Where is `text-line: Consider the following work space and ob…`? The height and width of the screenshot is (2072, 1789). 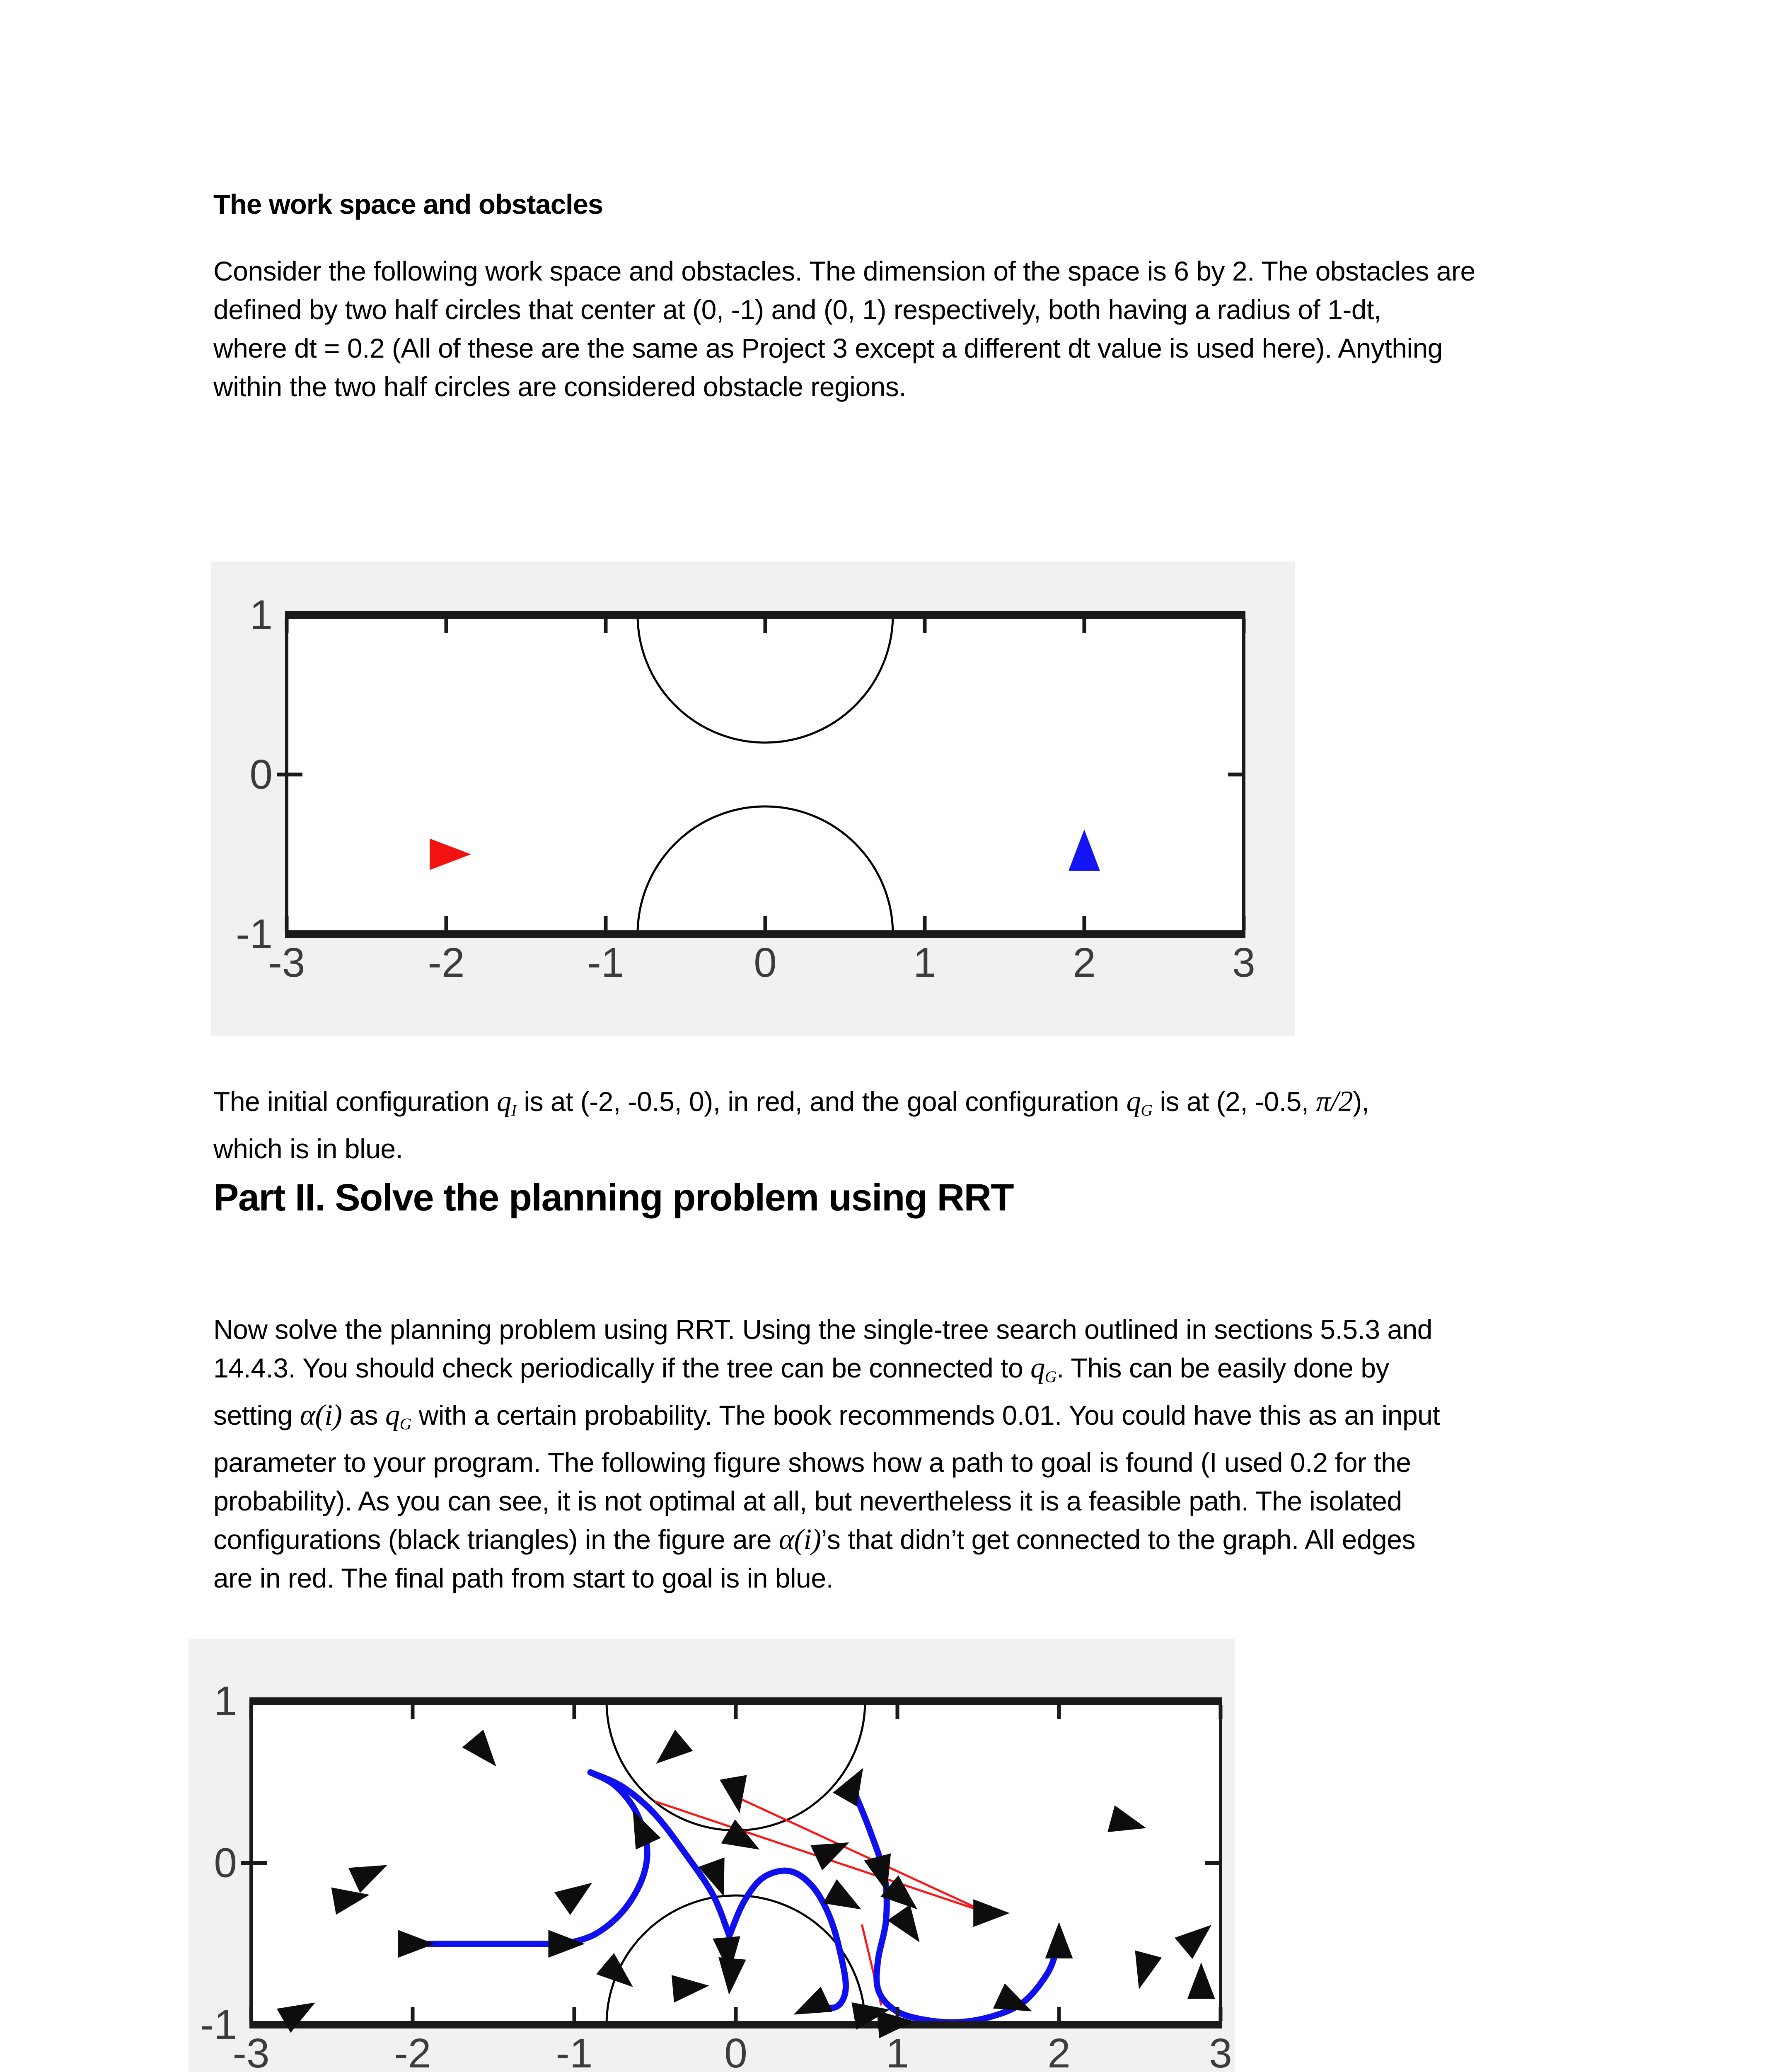 text-line: Consider the following work space and ob… is located at coordinates (844, 271).